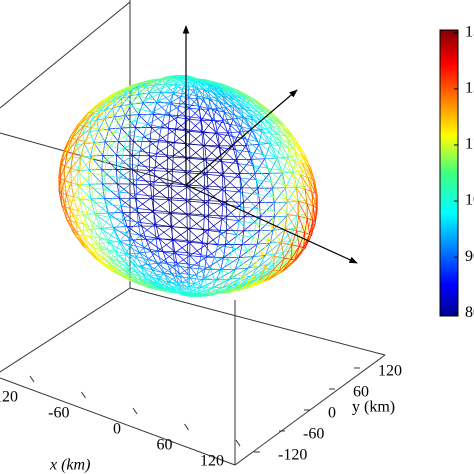 Image resolution: width=474 pixels, height=474 pixels. I want to click on y-axis-label: y (km), so click(373, 407).